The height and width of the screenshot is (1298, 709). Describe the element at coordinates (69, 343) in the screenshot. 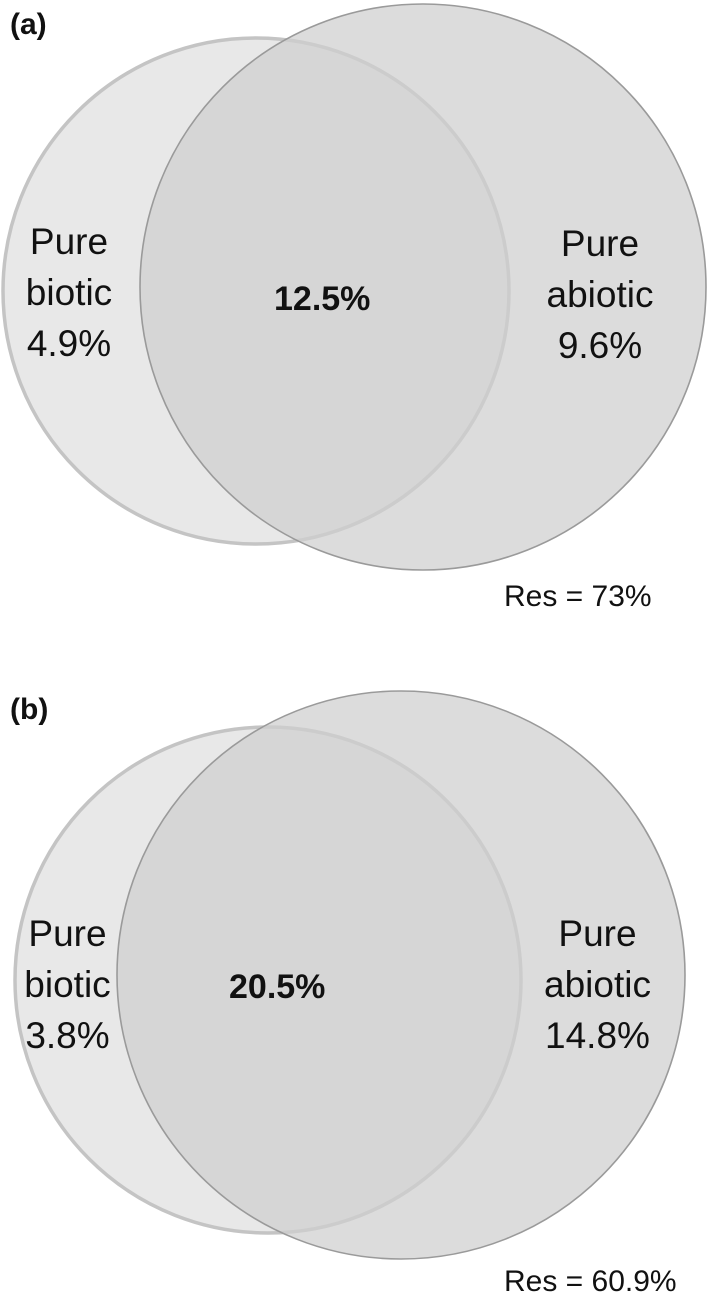

I see `biotic-value-a: 4.9%` at that location.